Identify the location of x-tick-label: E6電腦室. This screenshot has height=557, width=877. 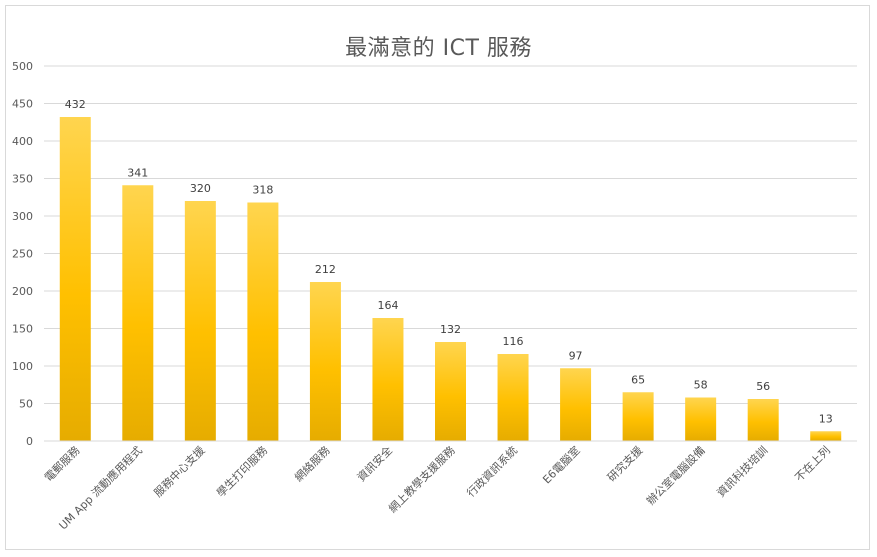
(561, 464).